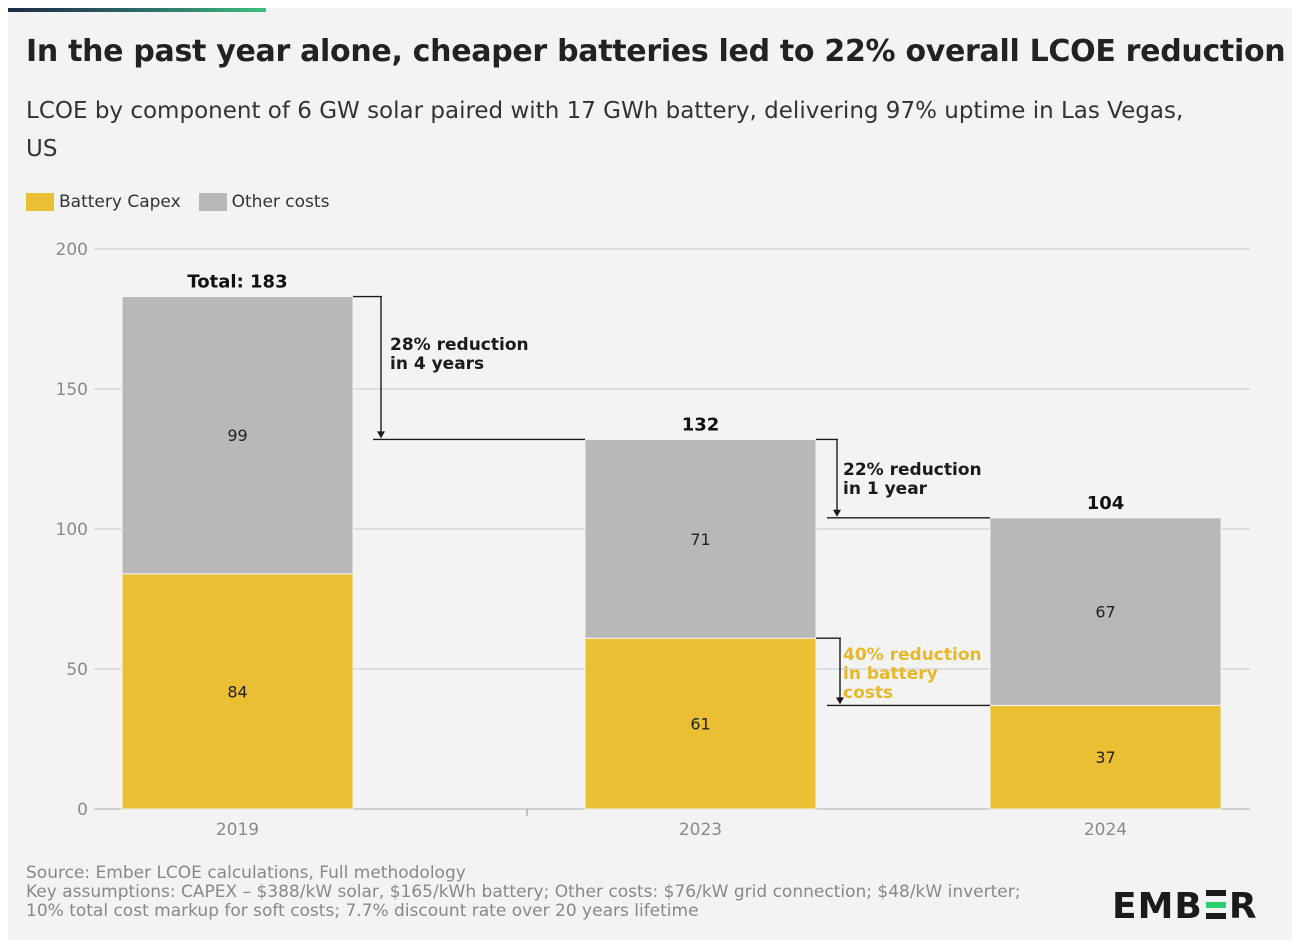 The image size is (1300, 948). I want to click on bar-2019-battery-capex, so click(237, 691).